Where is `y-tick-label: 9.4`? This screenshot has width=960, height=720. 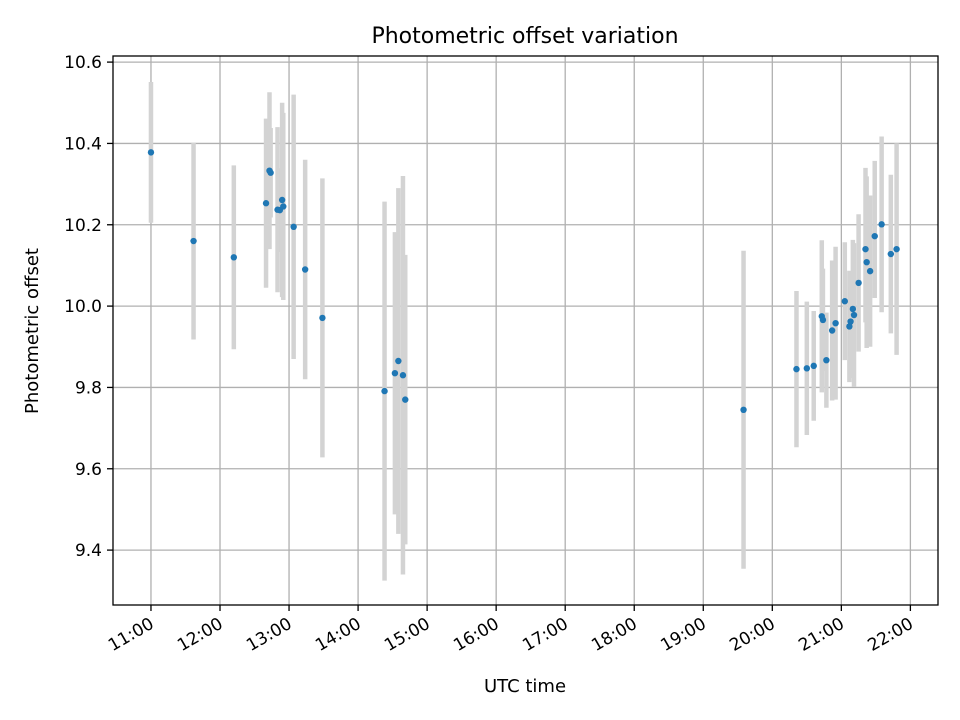
y-tick-label: 9.4 is located at coordinates (88, 551).